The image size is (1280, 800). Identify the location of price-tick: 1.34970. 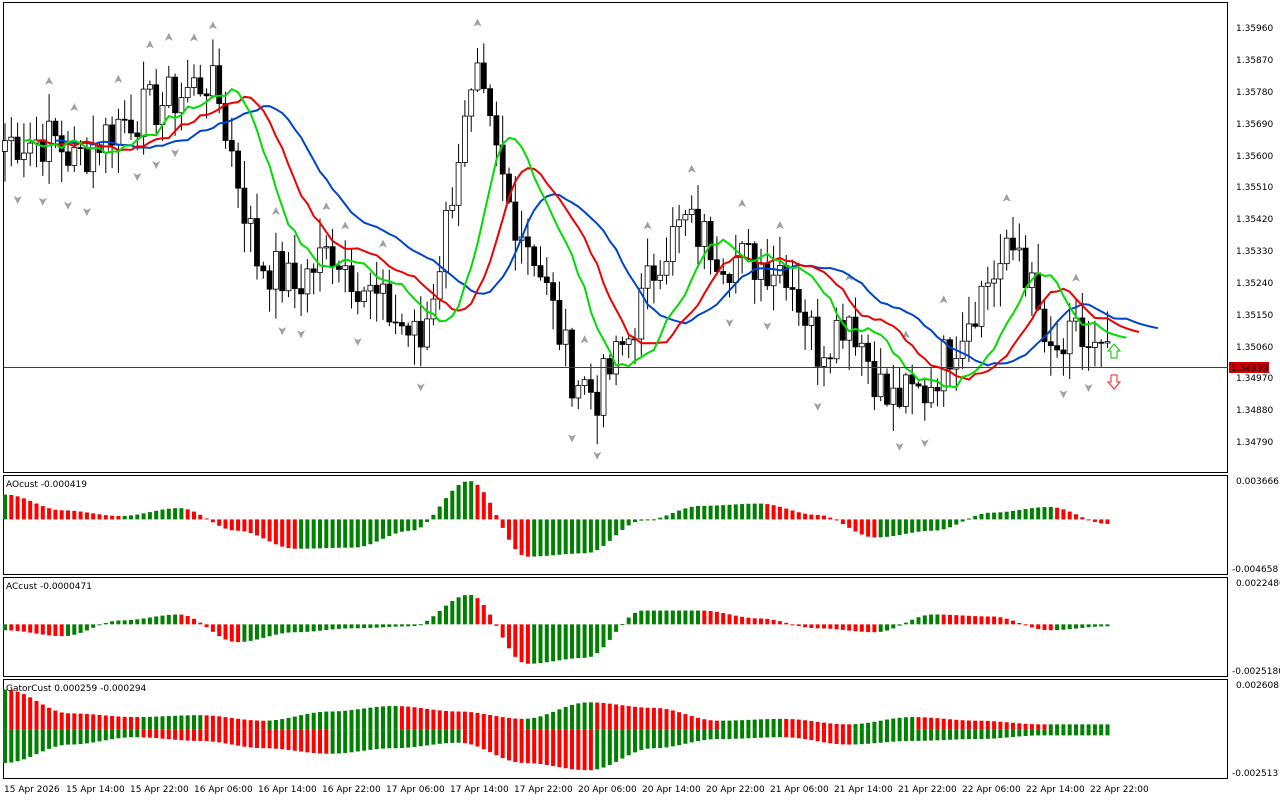
(1254, 379).